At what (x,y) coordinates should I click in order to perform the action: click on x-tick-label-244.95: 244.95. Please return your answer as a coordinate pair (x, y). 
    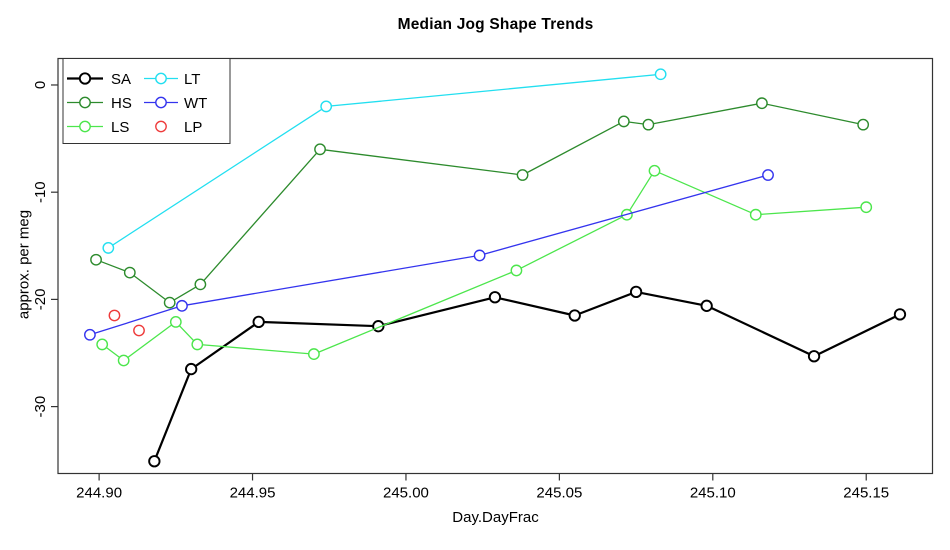
    Looking at the image, I should click on (253, 493).